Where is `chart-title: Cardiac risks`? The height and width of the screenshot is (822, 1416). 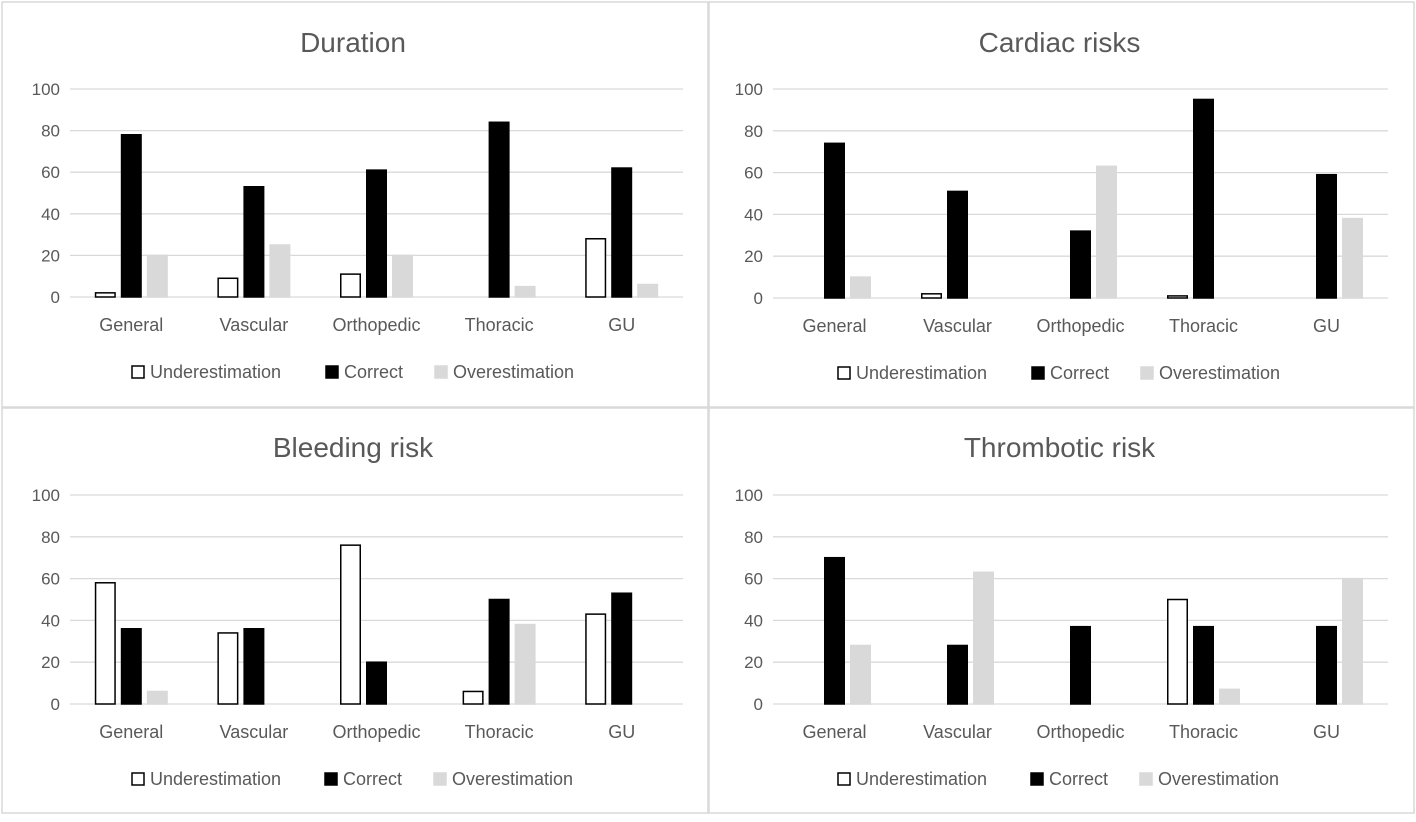
chart-title: Cardiac risks is located at coordinates (1060, 42).